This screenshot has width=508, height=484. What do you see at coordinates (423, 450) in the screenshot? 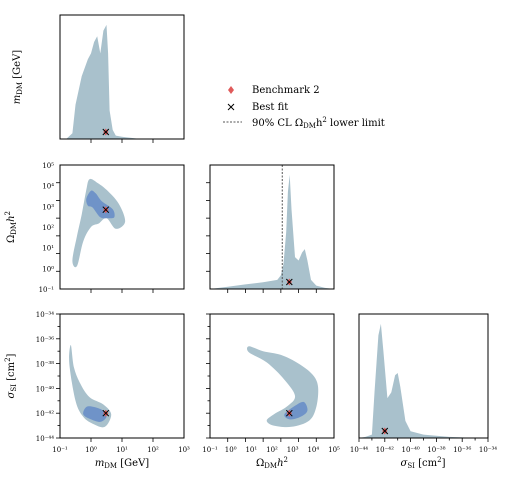
I see `x-tick-labels-sigma: 10⁻⁴⁴ 10⁻⁴² 10⁻⁴⁰ 10⁻³⁸ 10⁻³⁶ 10⁻³⁴` at bounding box center [423, 450].